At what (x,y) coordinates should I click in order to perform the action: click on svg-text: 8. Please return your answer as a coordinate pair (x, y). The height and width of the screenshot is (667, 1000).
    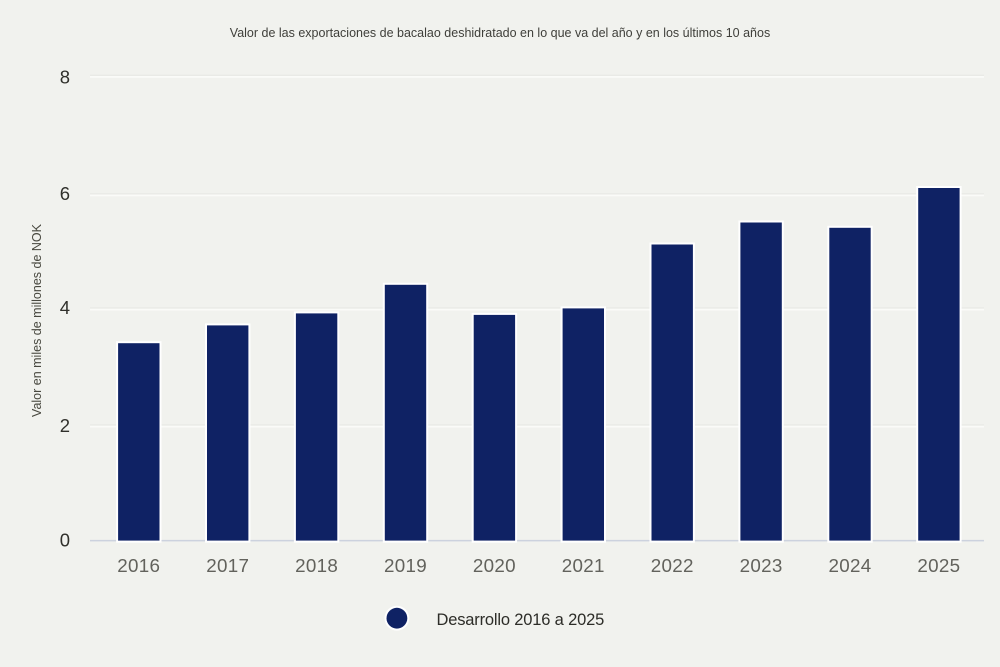
    Looking at the image, I should click on (65, 76).